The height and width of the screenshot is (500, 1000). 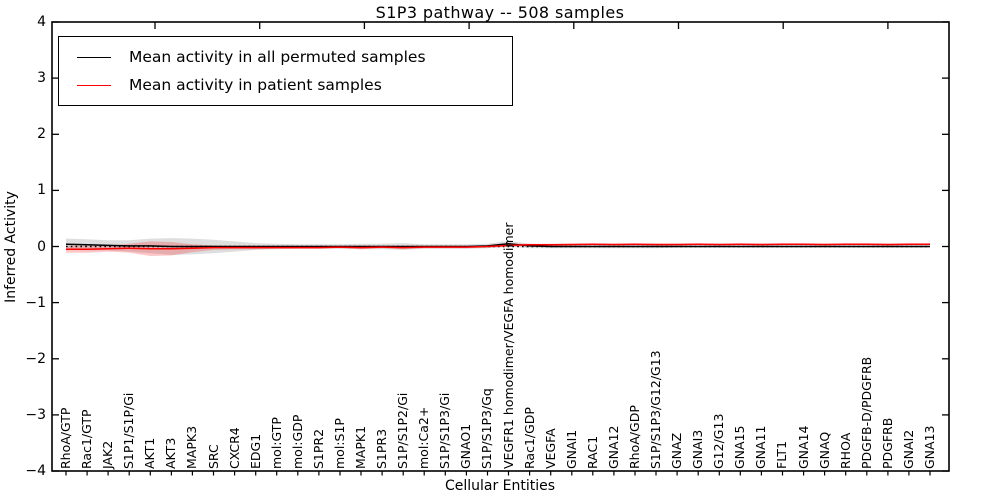 What do you see at coordinates (41, 190) in the screenshot?
I see `y-tick-label: 1` at bounding box center [41, 190].